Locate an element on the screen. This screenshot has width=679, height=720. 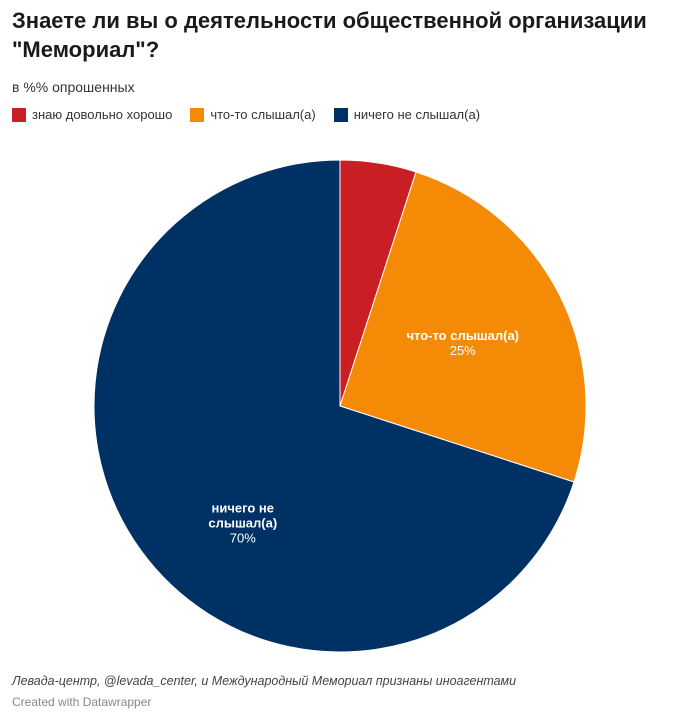
legend-label-know-well: знаю довольно хорошо is located at coordinates (102, 114).